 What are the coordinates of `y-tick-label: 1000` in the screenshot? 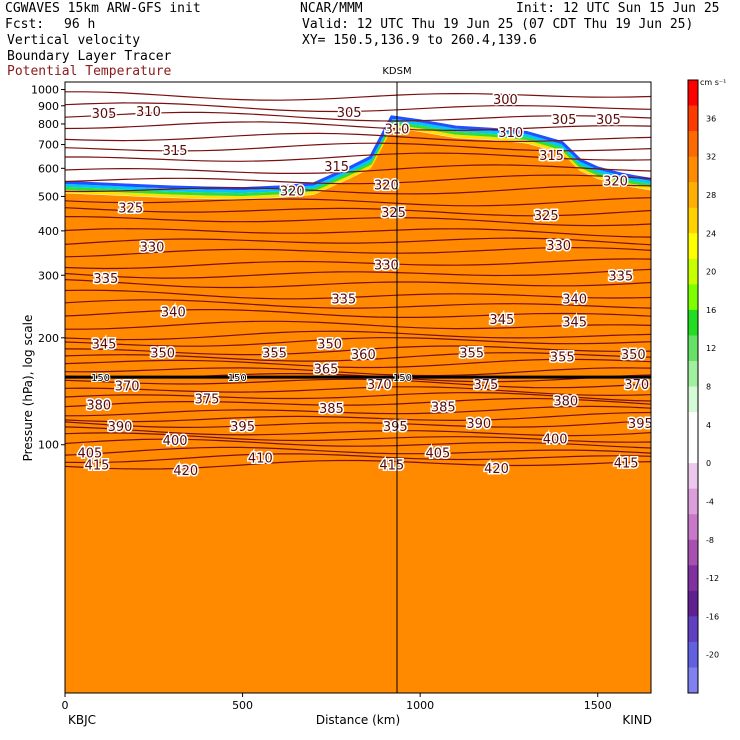 It's located at (45, 90).